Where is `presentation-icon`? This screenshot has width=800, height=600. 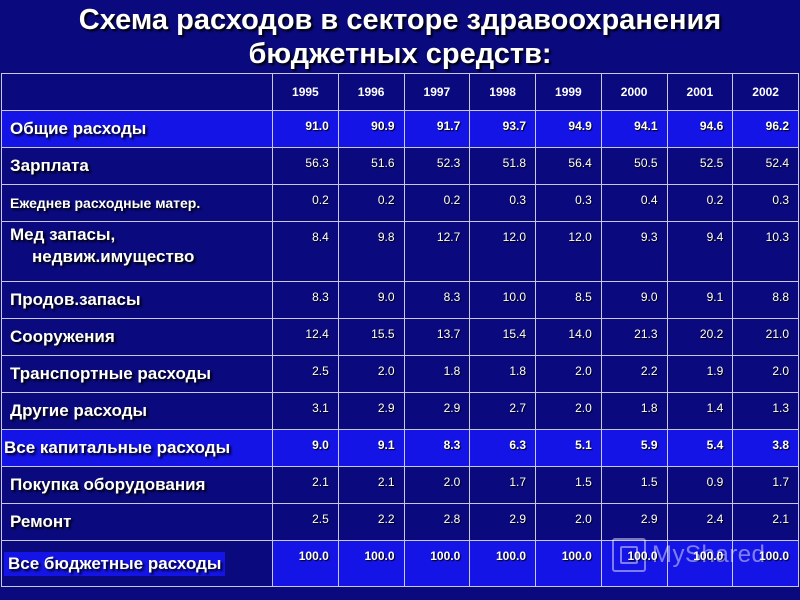
presentation-icon is located at coordinates (629, 555).